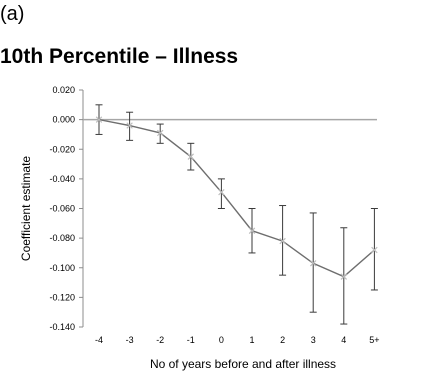  What do you see at coordinates (221, 340) in the screenshot?
I see `x-tick-label: 0` at bounding box center [221, 340].